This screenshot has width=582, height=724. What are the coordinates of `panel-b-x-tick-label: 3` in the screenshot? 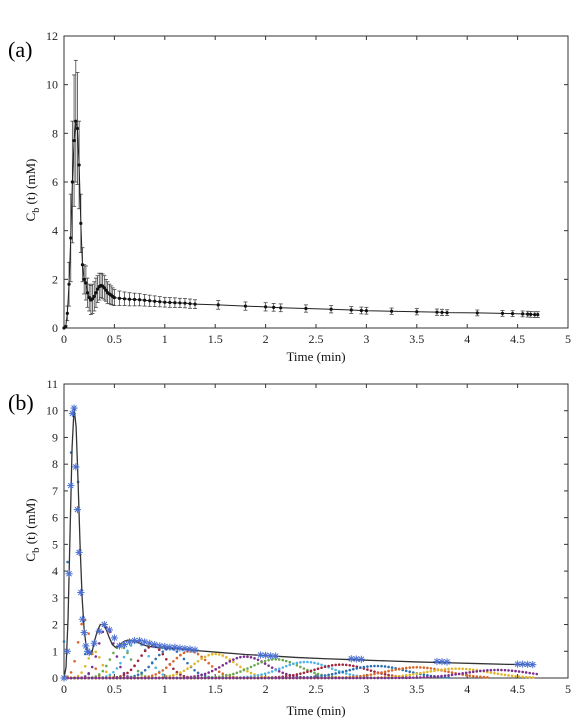 It's located at (366, 689).